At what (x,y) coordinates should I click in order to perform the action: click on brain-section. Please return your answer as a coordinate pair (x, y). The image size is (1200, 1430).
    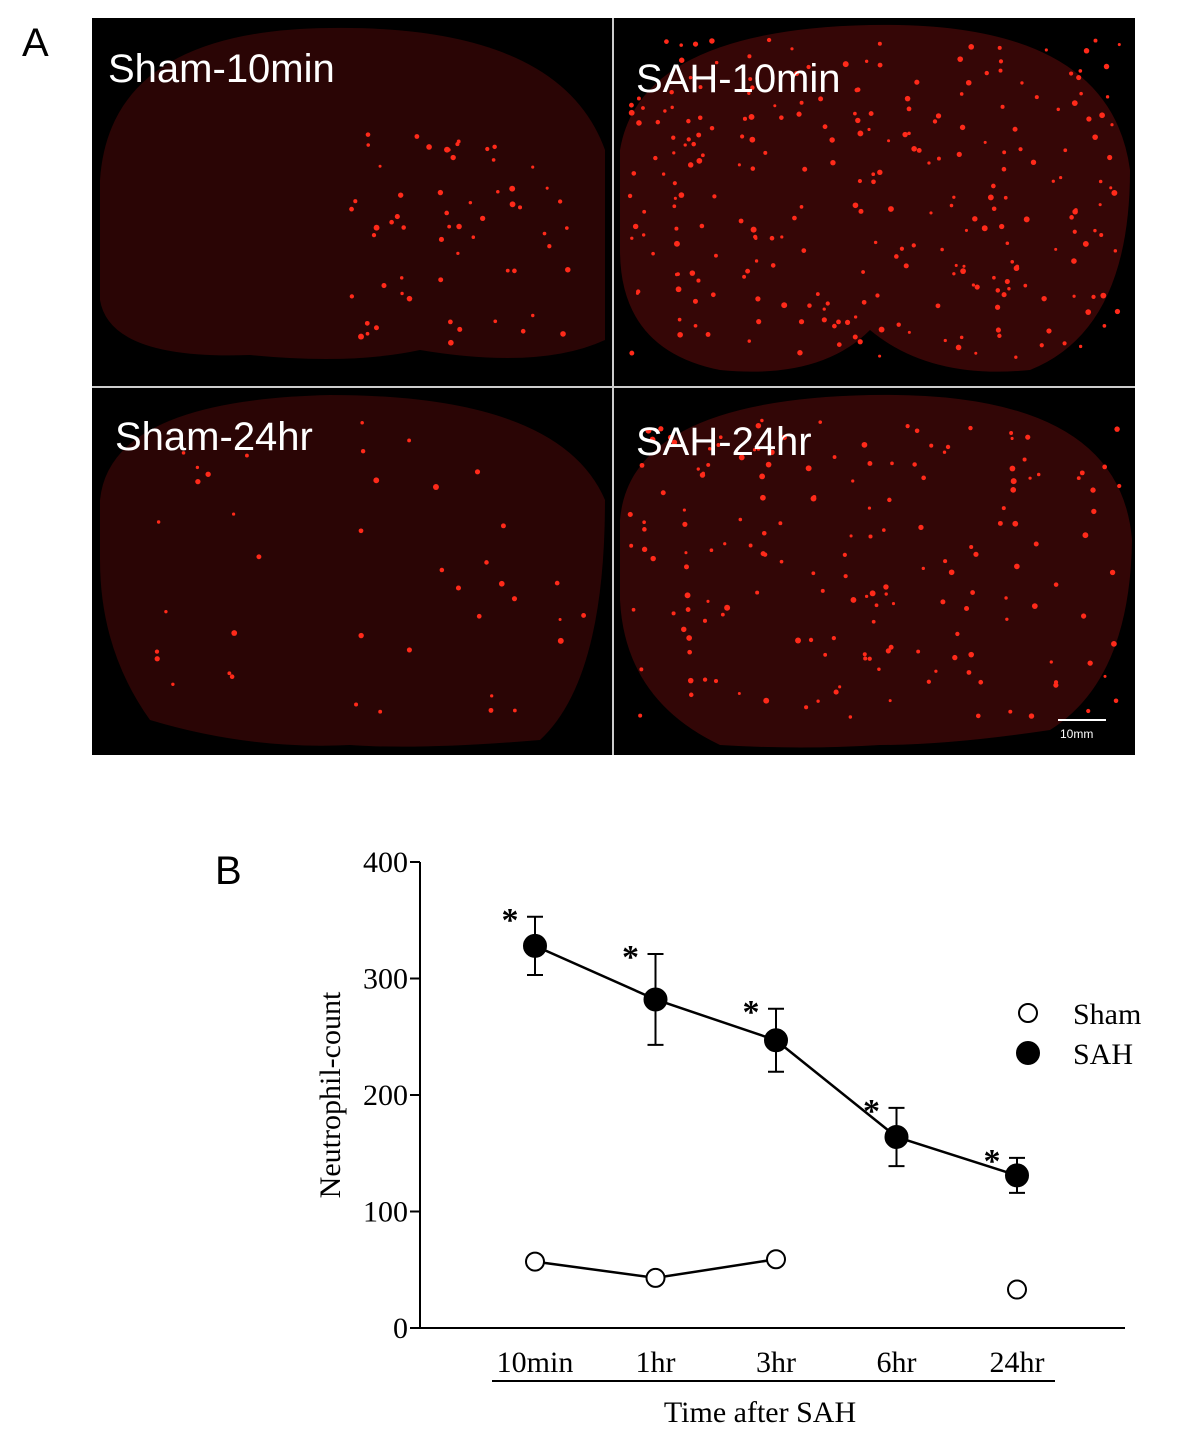
    Looking at the image, I should click on (352, 193).